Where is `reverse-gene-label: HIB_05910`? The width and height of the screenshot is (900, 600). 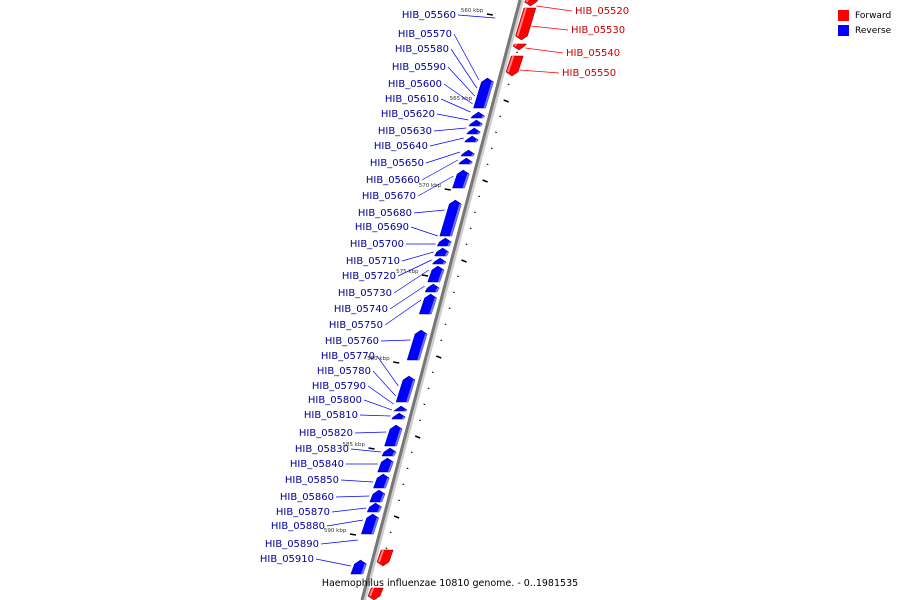 reverse-gene-label: HIB_05910 is located at coordinates (287, 559).